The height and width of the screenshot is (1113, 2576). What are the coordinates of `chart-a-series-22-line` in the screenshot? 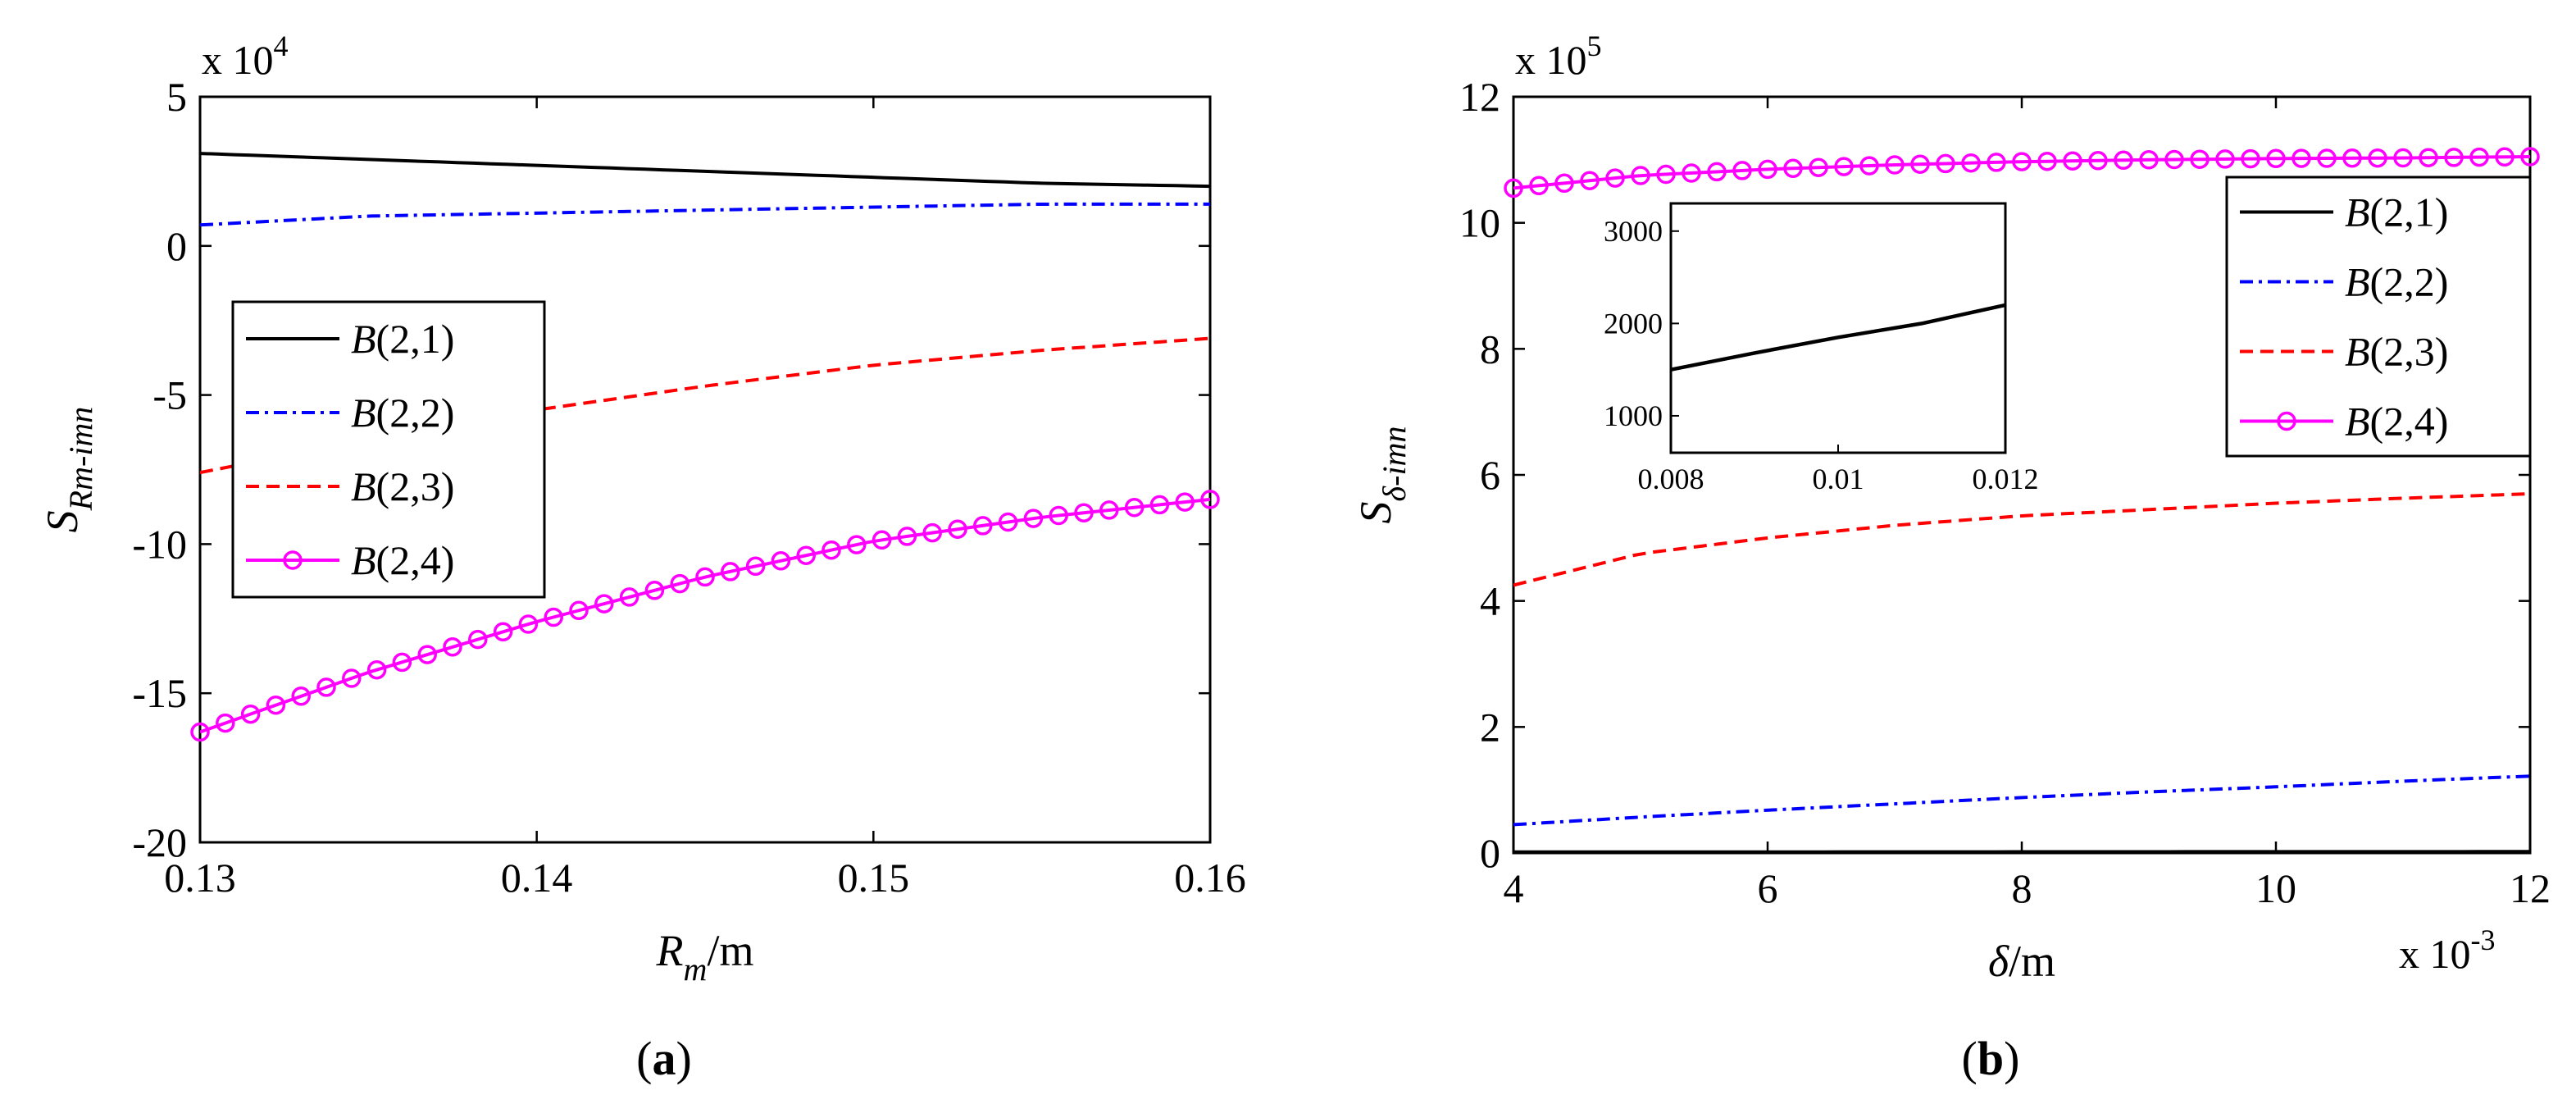 It's located at (705, 215).